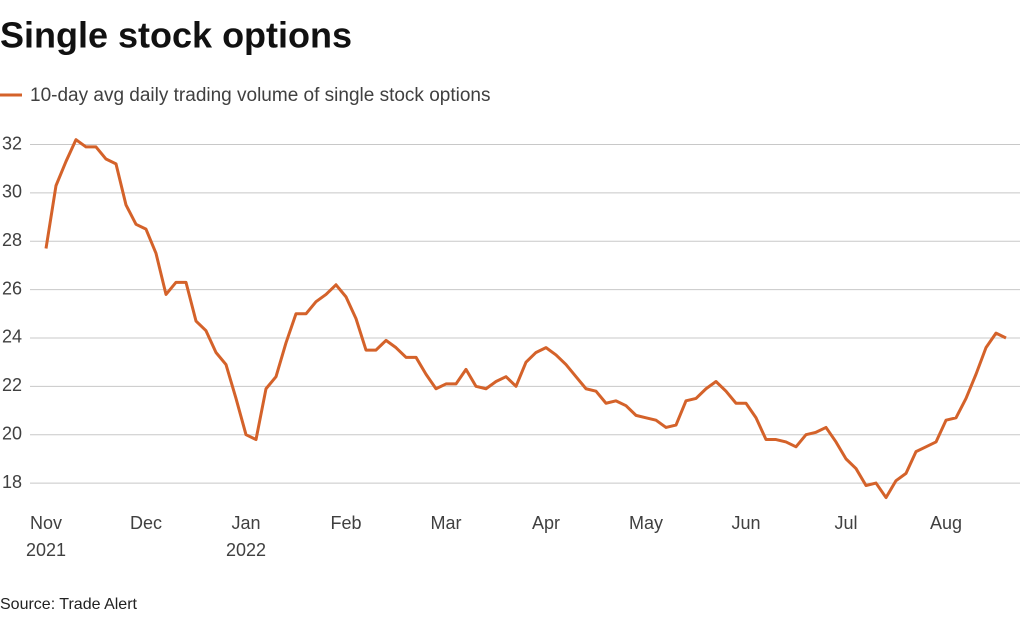 The height and width of the screenshot is (621, 1024). What do you see at coordinates (176, 35) in the screenshot?
I see `chart-title: Single stock options` at bounding box center [176, 35].